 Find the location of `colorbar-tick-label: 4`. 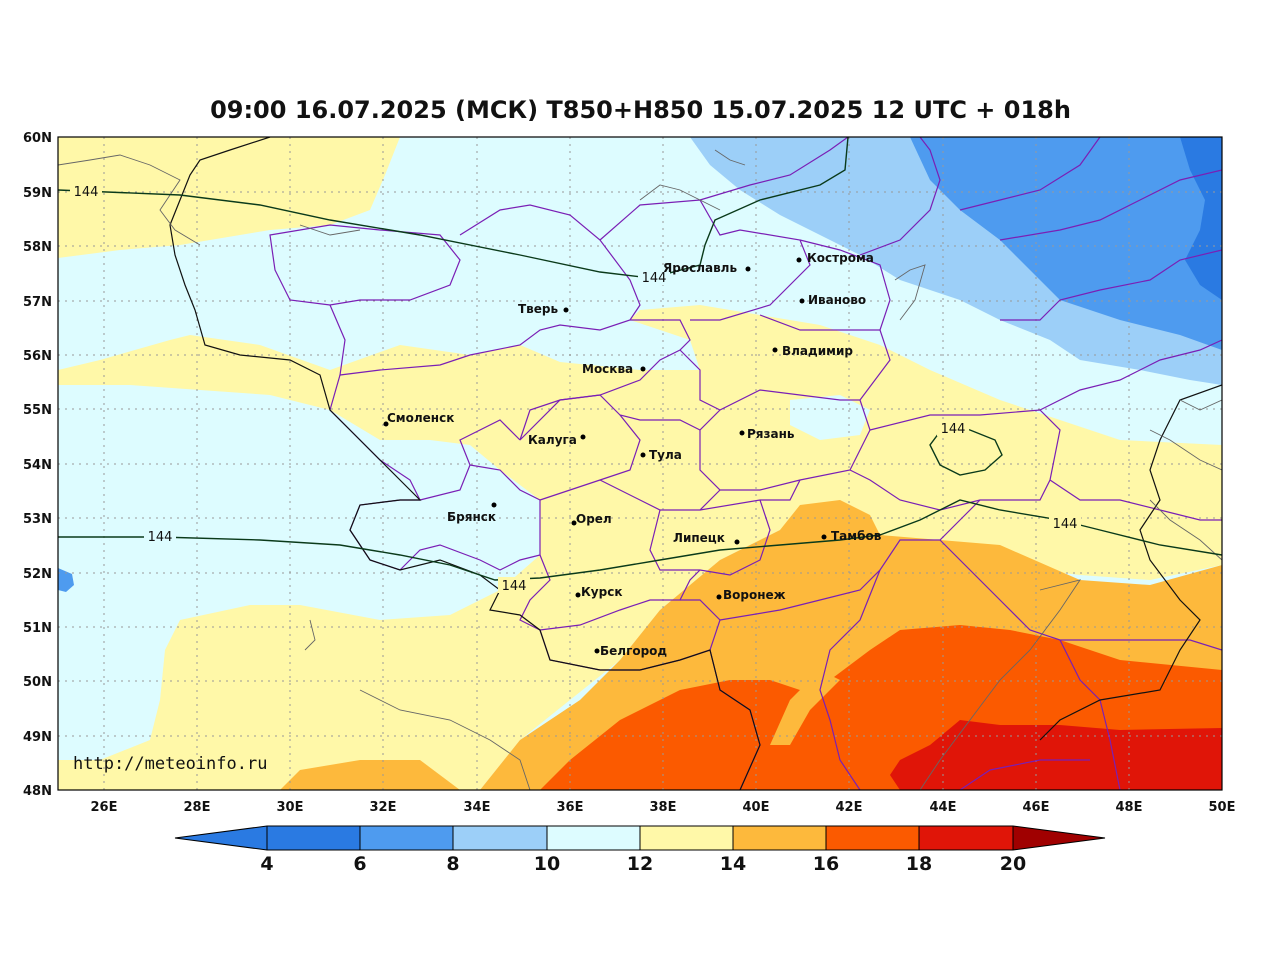

colorbar-tick-label: 4 is located at coordinates (266, 864).